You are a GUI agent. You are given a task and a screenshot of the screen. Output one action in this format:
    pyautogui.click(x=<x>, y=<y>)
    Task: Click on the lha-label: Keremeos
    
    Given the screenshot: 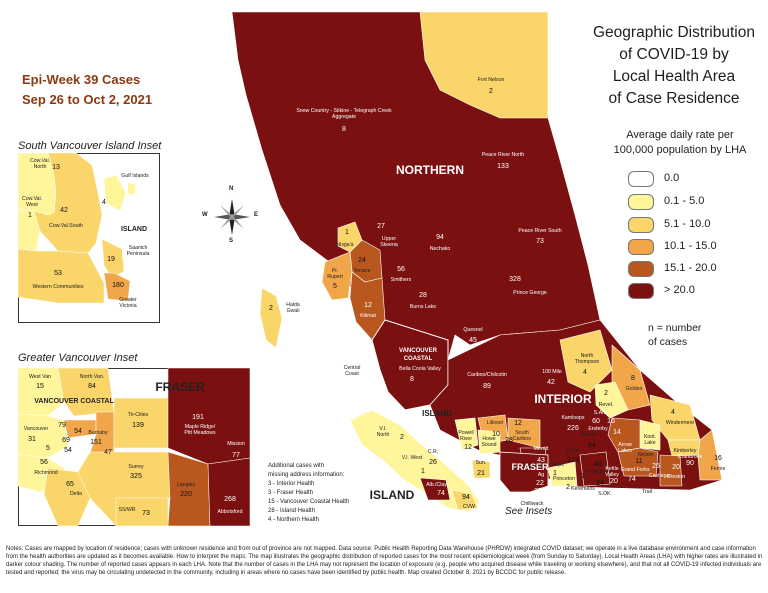 What is the action you would take?
    pyautogui.click(x=583, y=489)
    